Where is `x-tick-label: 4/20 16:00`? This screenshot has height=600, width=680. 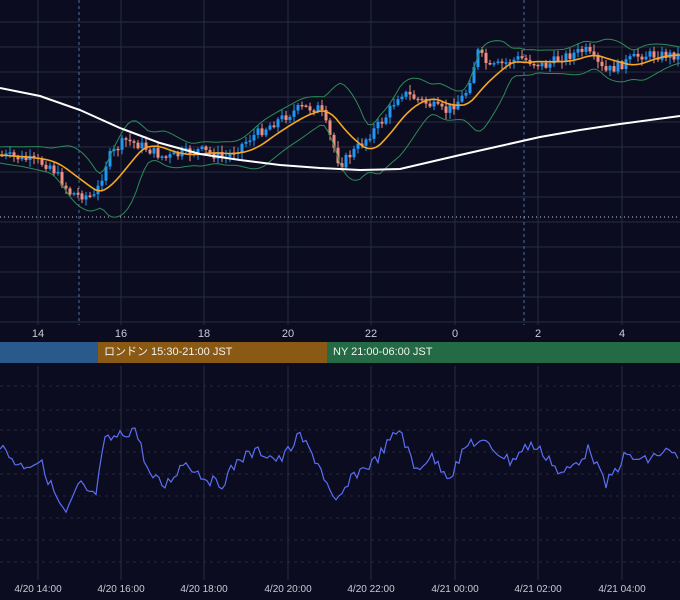 x-tick-label: 4/20 16:00 is located at coordinates (121, 589).